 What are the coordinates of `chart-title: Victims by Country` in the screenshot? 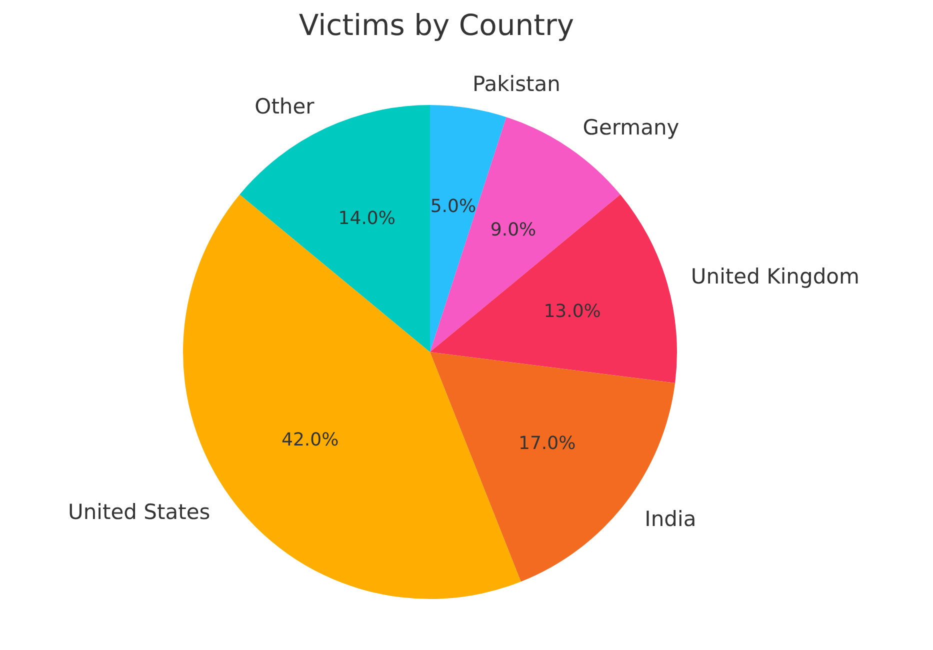 It's located at (436, 25).